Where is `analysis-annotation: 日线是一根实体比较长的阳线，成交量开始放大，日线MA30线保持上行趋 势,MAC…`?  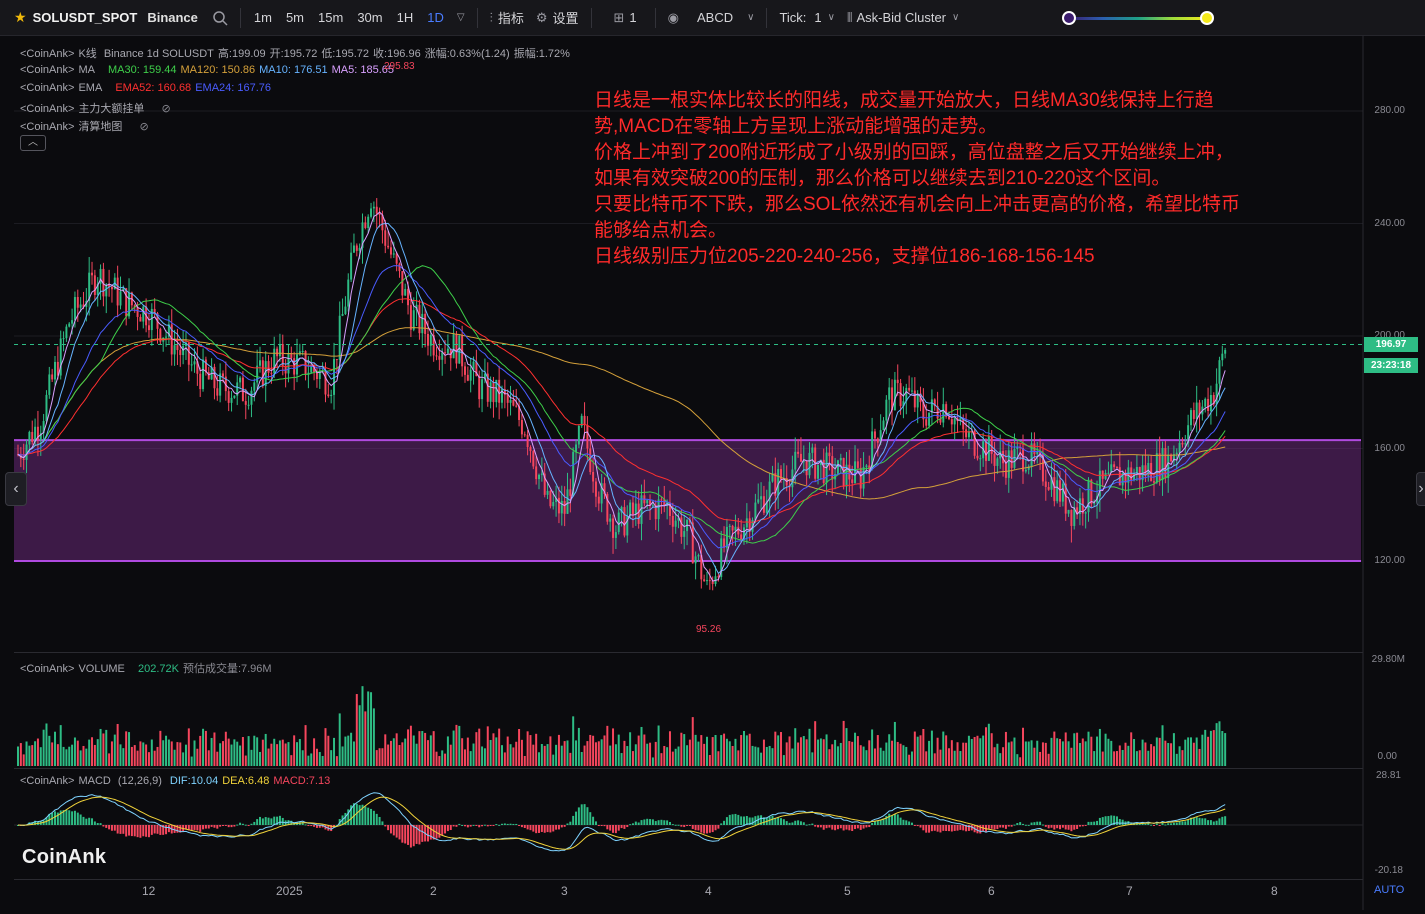 analysis-annotation: 日线是一根实体比较长的阳线，成交量开始放大，日线MA30线保持上行趋 势,MAC… is located at coordinates (954, 179).